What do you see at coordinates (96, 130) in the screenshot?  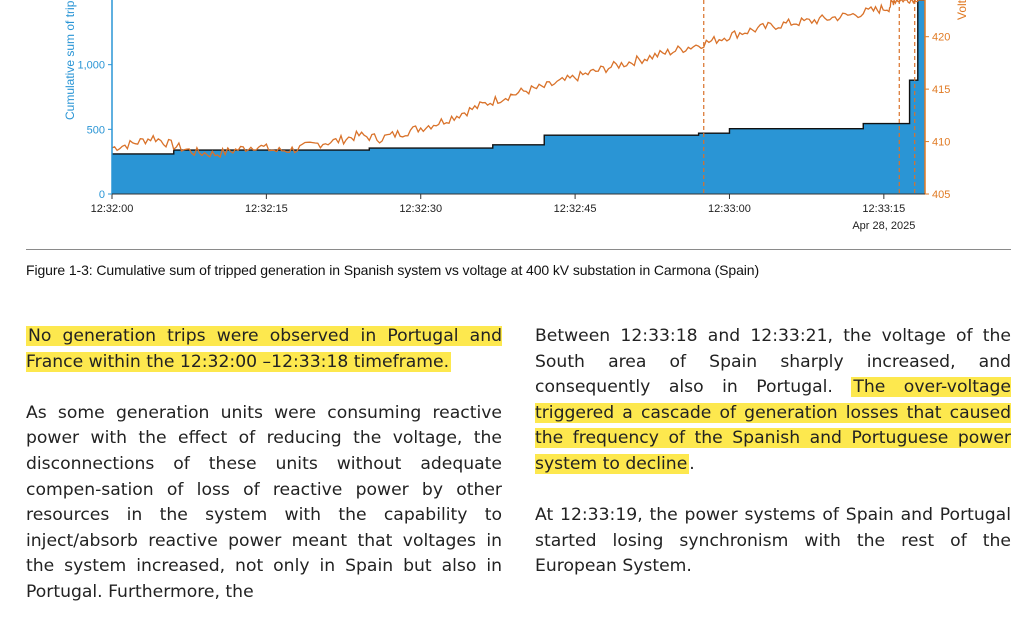 I see `y-left-tick-label: 500` at bounding box center [96, 130].